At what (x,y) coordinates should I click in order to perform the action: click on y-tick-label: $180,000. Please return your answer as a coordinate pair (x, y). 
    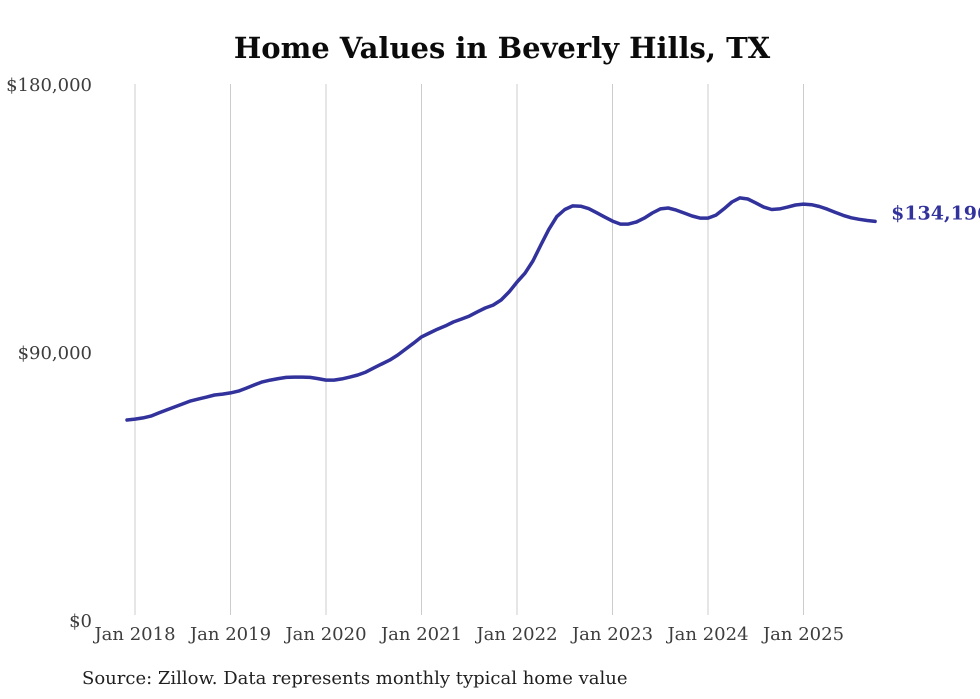
    Looking at the image, I should click on (49, 85).